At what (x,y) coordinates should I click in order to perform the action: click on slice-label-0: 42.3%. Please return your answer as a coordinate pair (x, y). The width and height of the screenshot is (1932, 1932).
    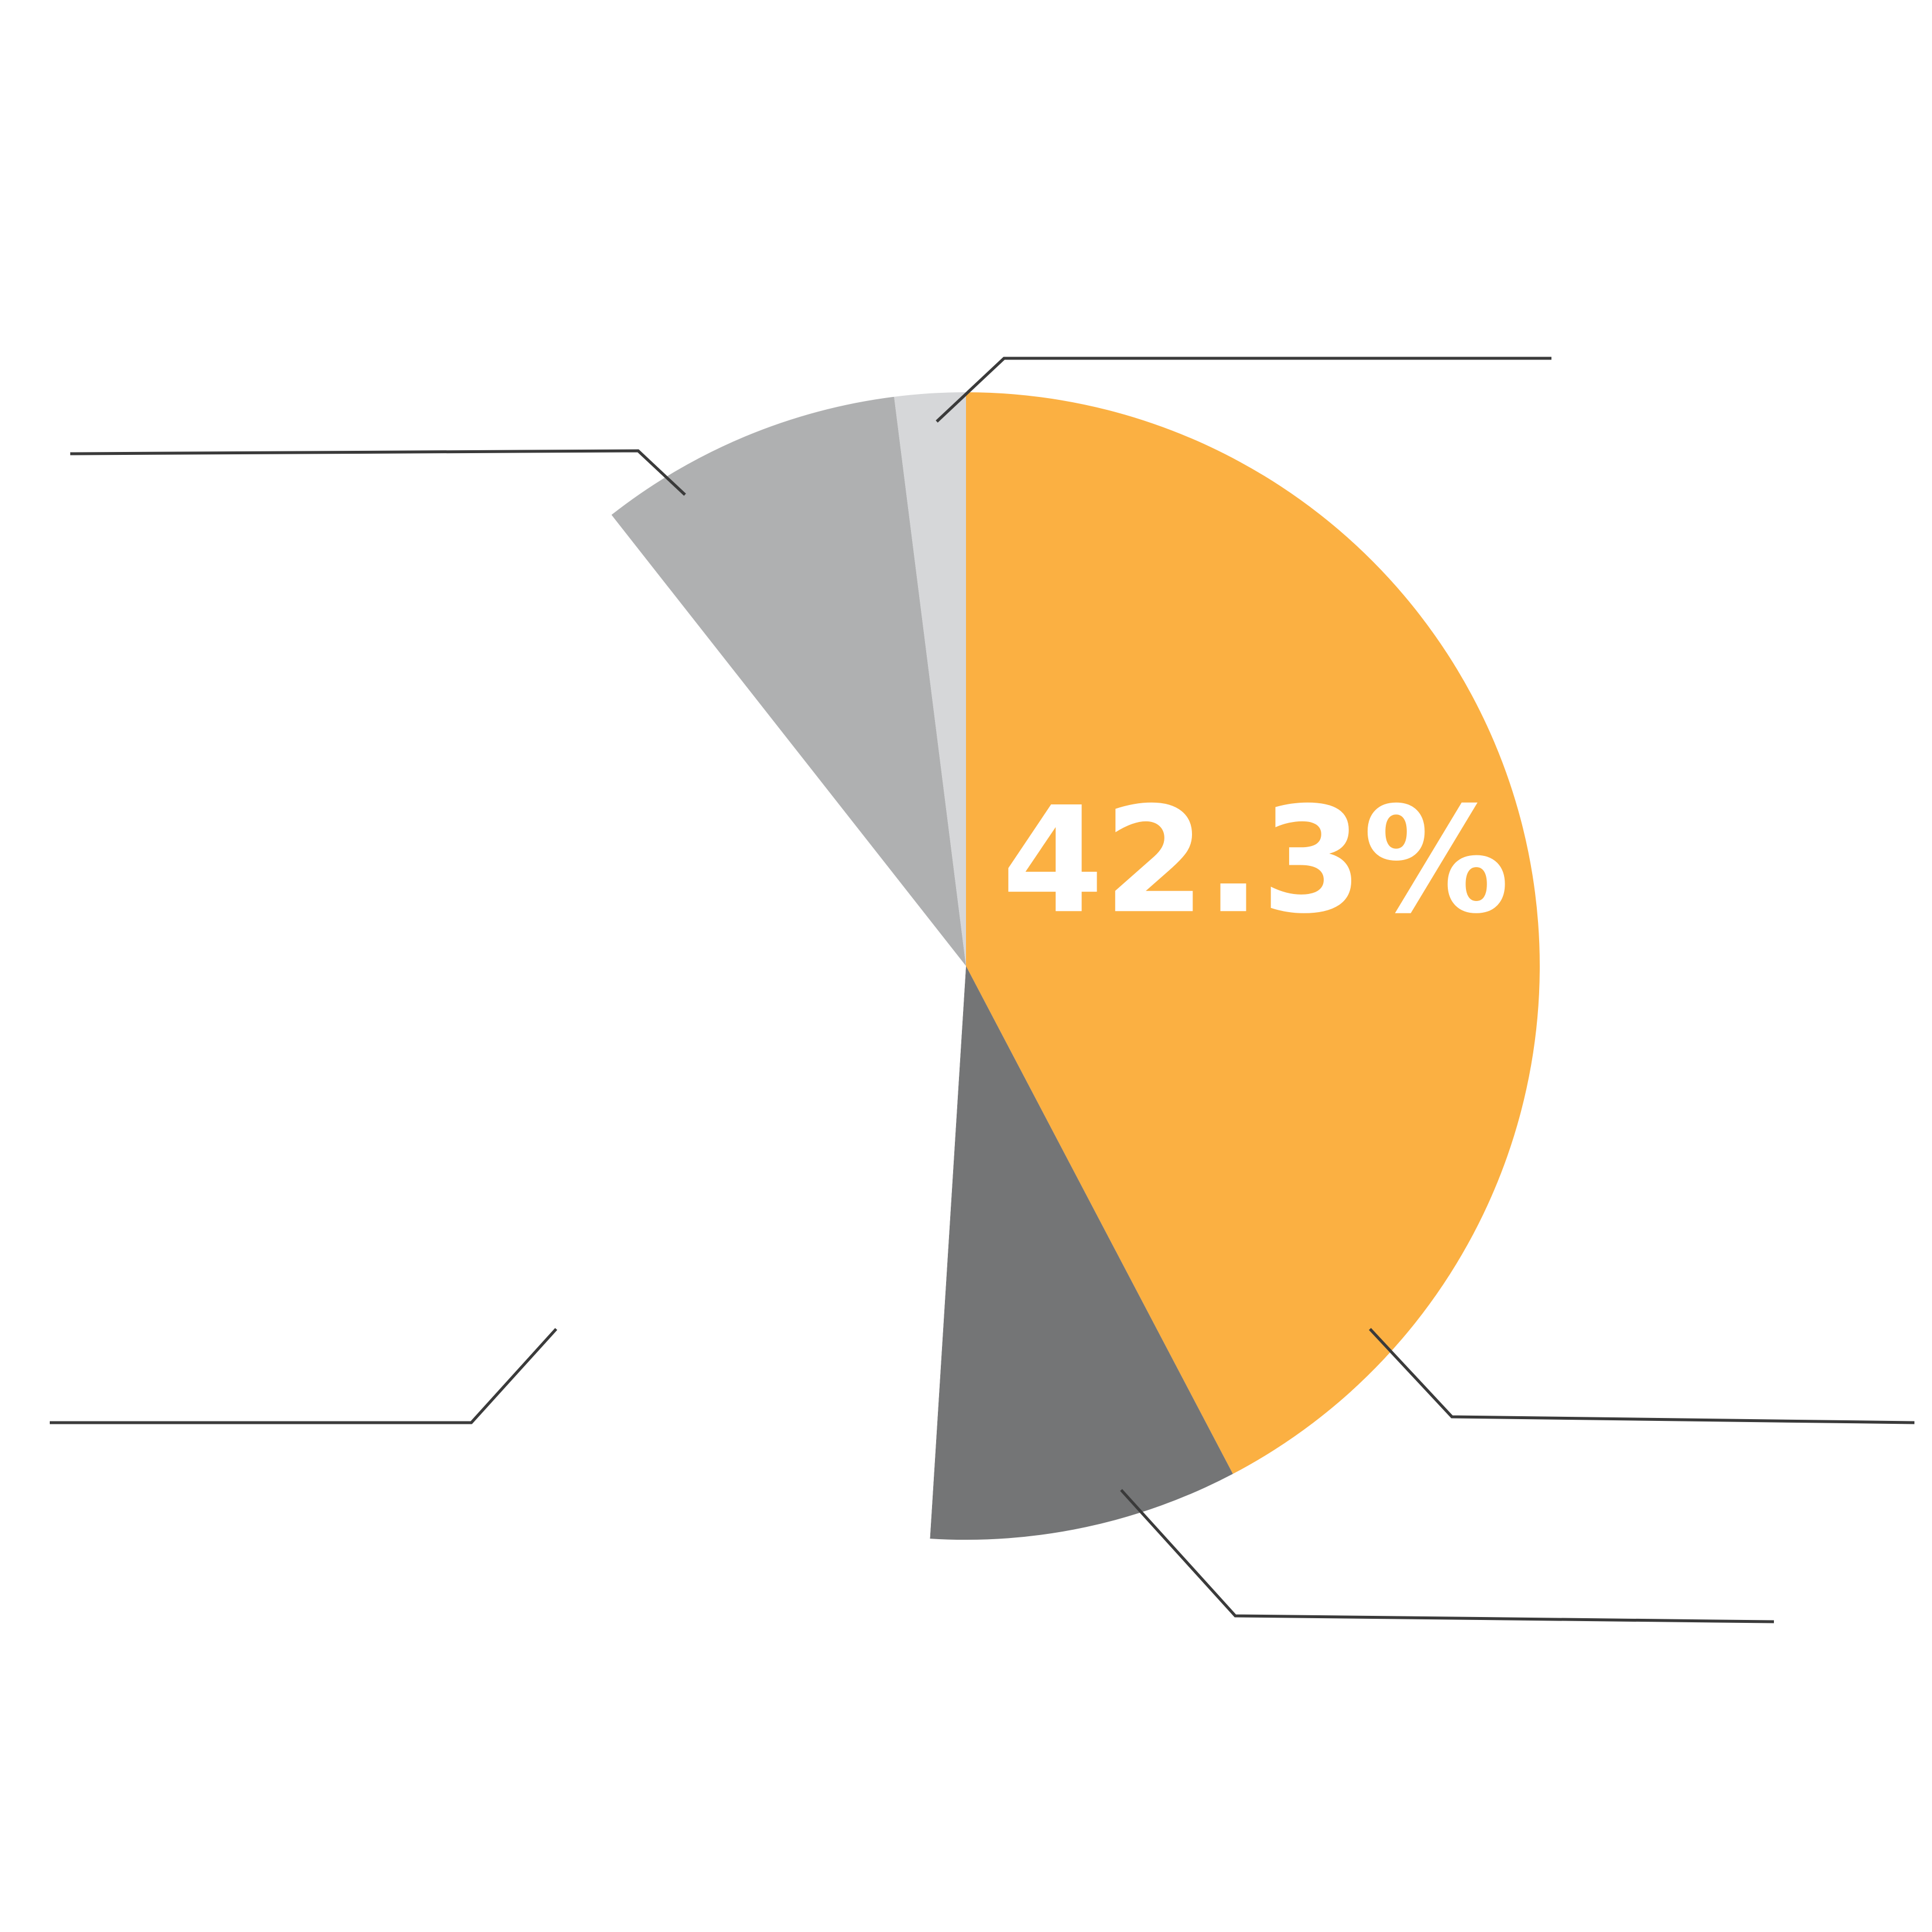
    Looking at the image, I should click on (1255, 860).